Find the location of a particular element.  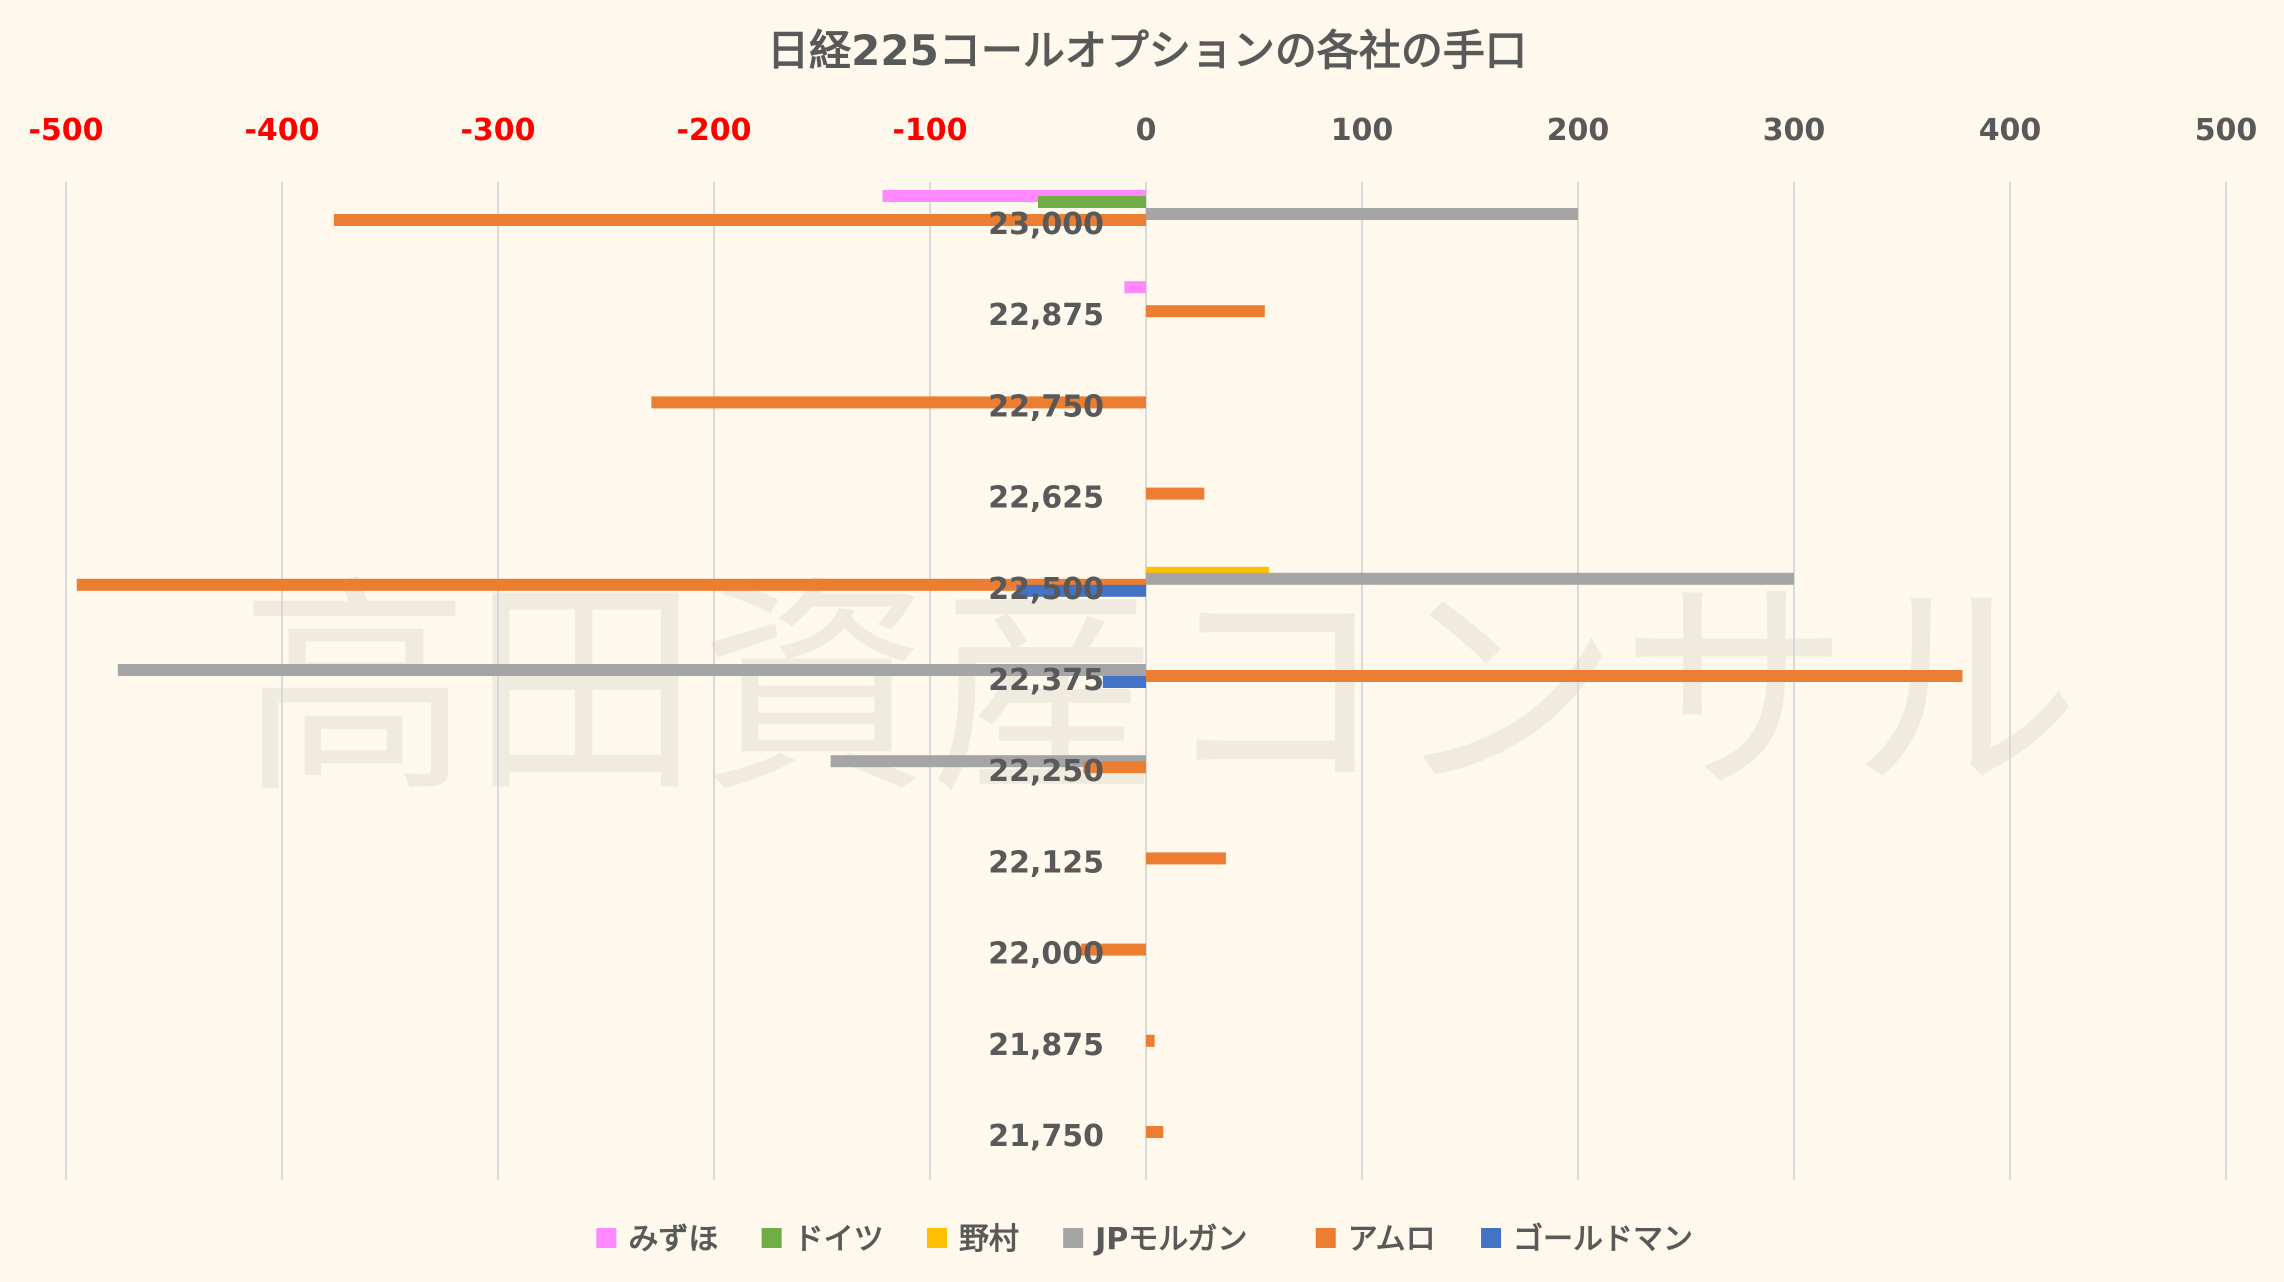

legend-label: ドイツ is located at coordinates (839, 1239).